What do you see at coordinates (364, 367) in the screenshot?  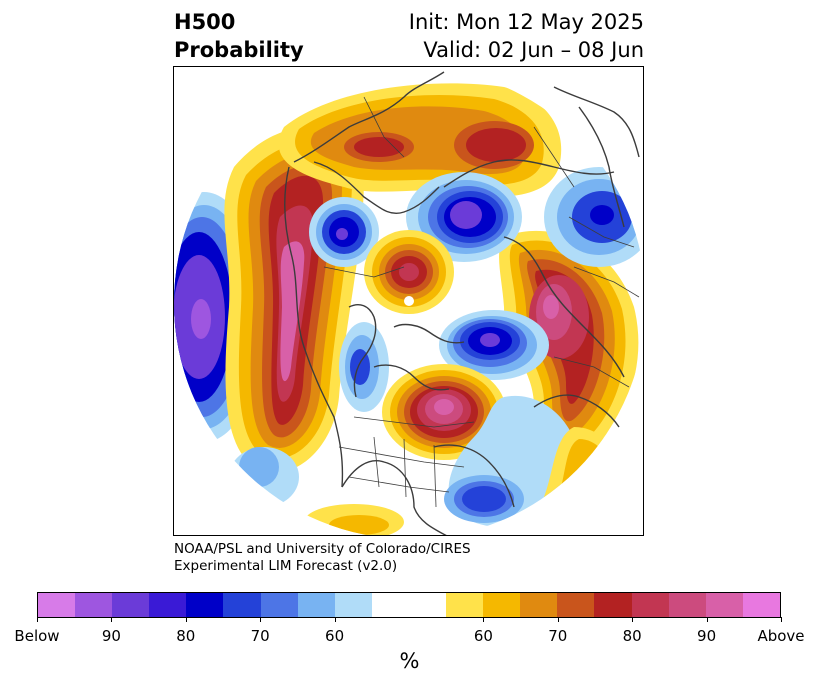 I see `below-west-canada` at bounding box center [364, 367].